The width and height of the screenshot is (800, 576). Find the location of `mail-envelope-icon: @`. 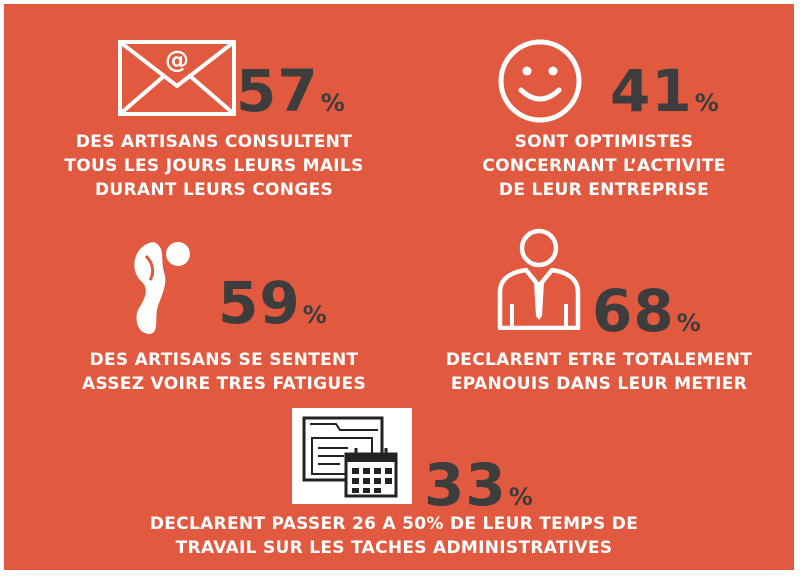

mail-envelope-icon: @ is located at coordinates (177, 78).